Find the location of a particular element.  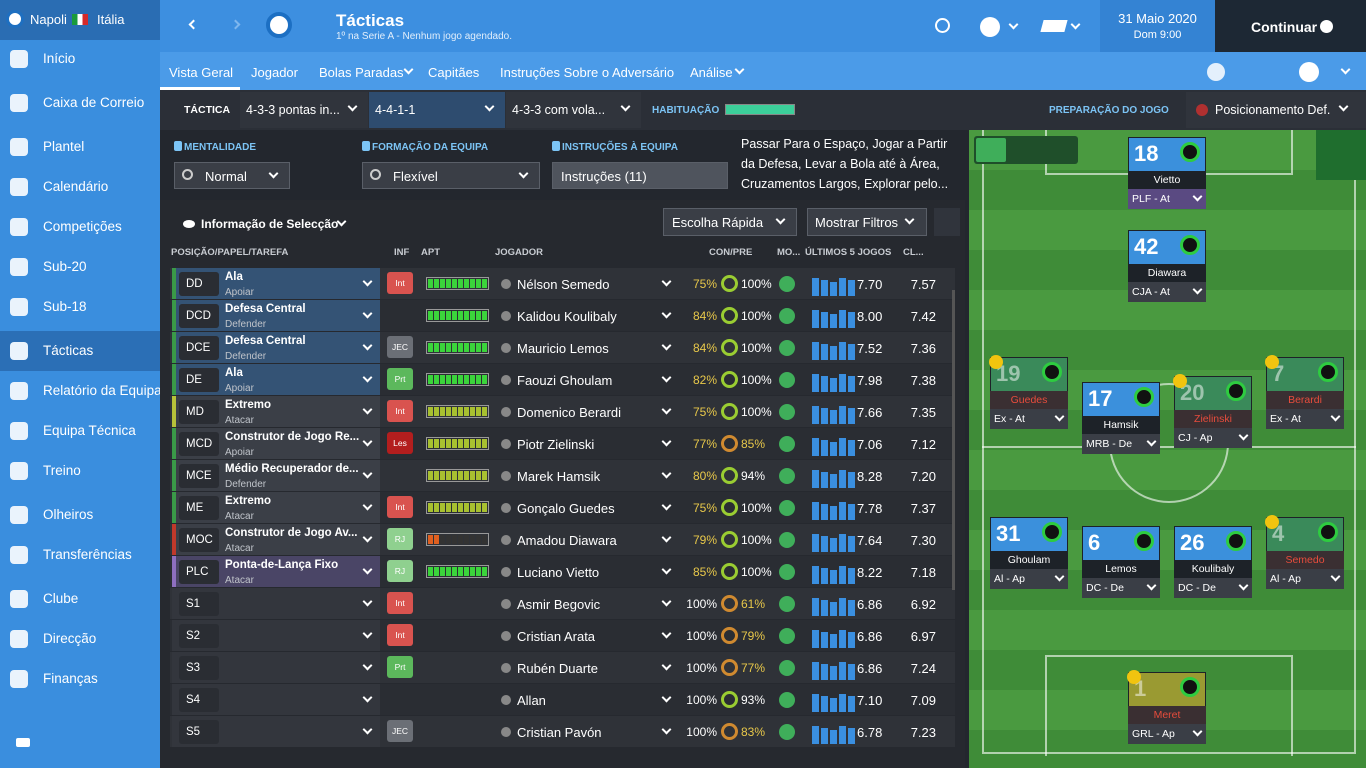

player-name: Luciano Vietto is located at coordinates (558, 572).